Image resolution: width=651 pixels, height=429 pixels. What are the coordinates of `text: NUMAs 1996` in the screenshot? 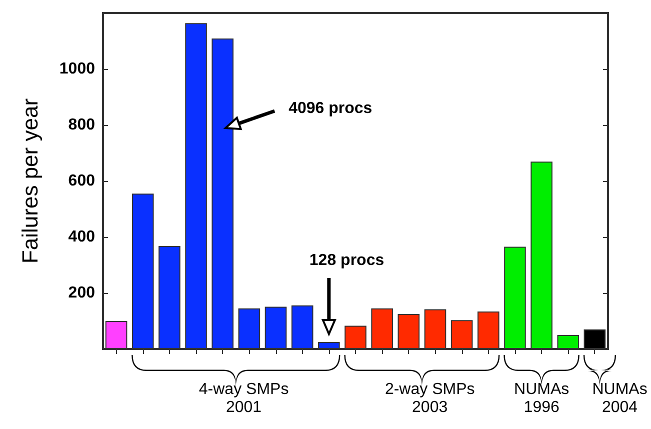 It's located at (542, 399).